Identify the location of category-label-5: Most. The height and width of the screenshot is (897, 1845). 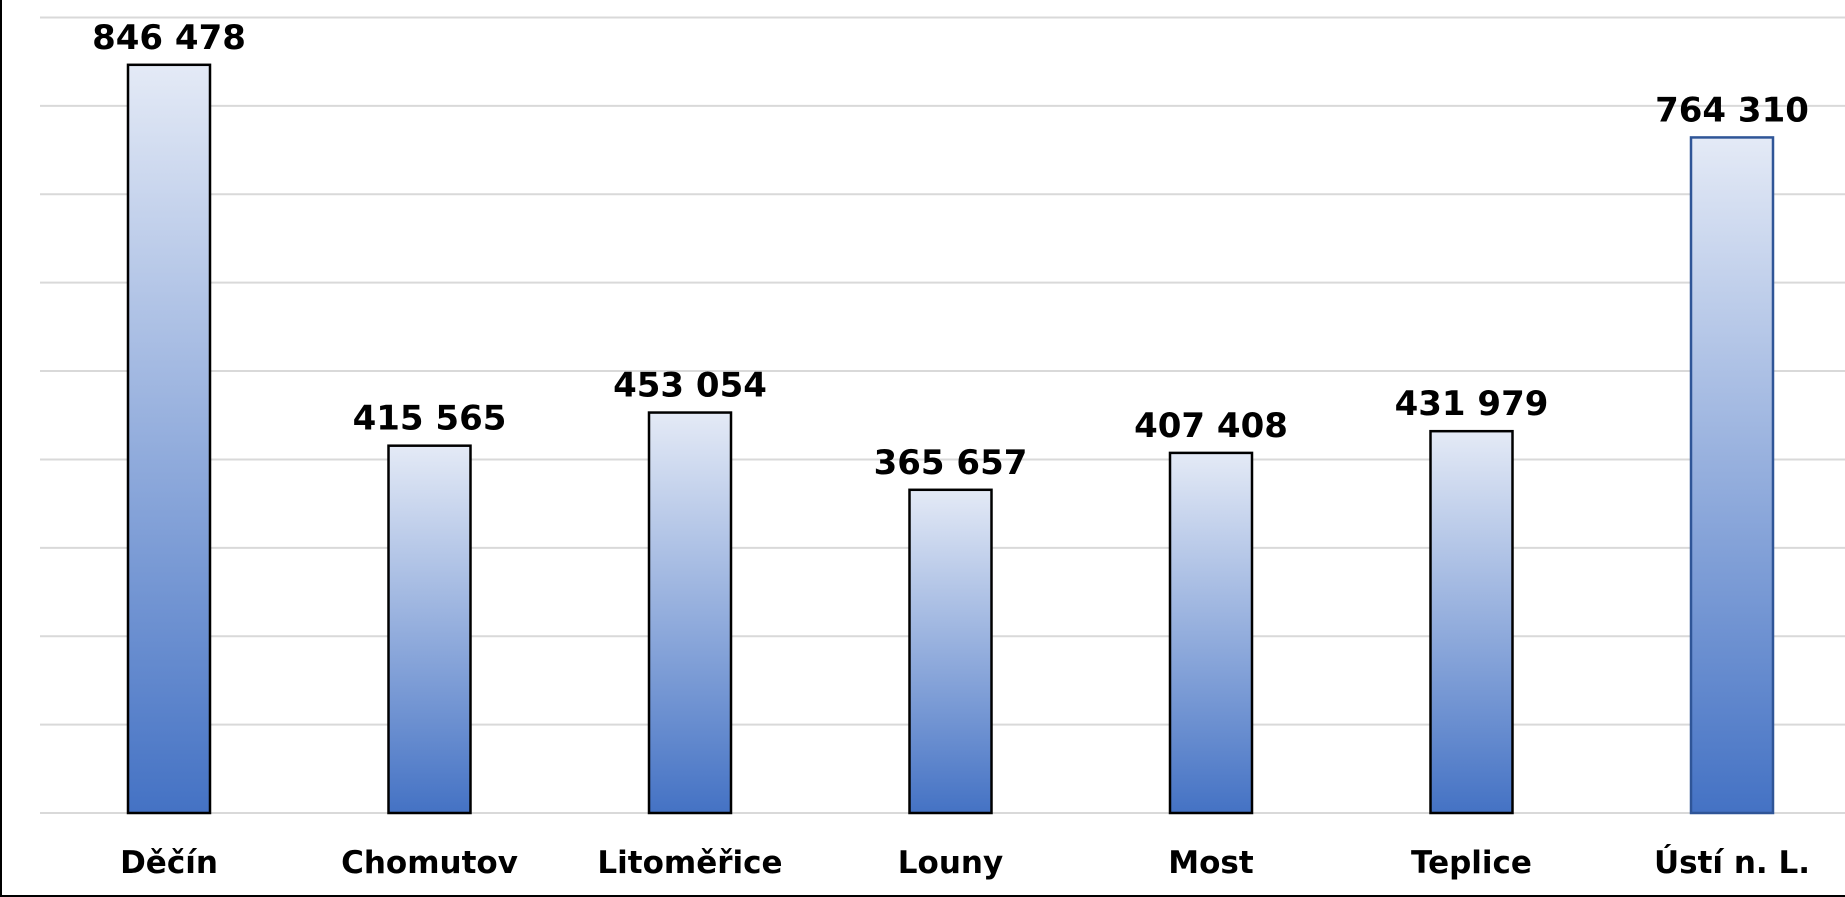
(1211, 863).